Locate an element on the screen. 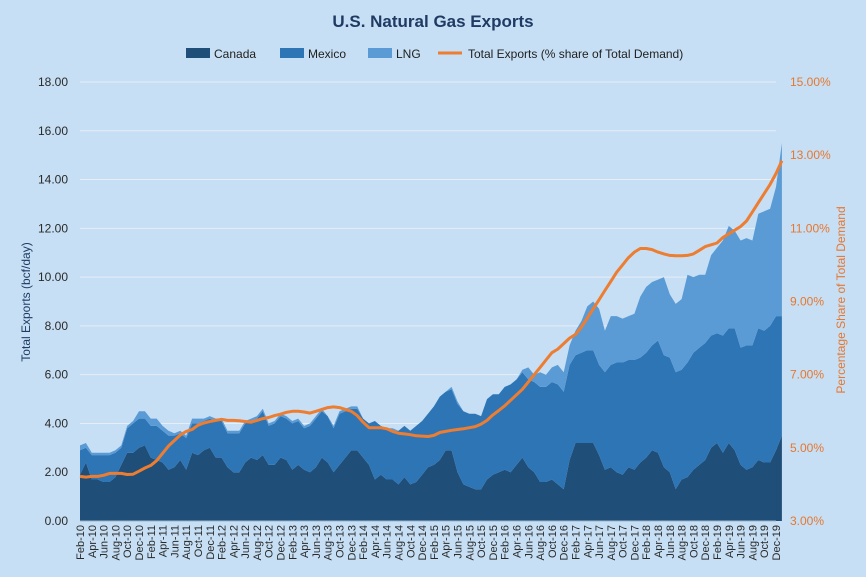 Image resolution: width=866 pixels, height=577 pixels. x-tick-label: Dec-14 is located at coordinates (423, 542).